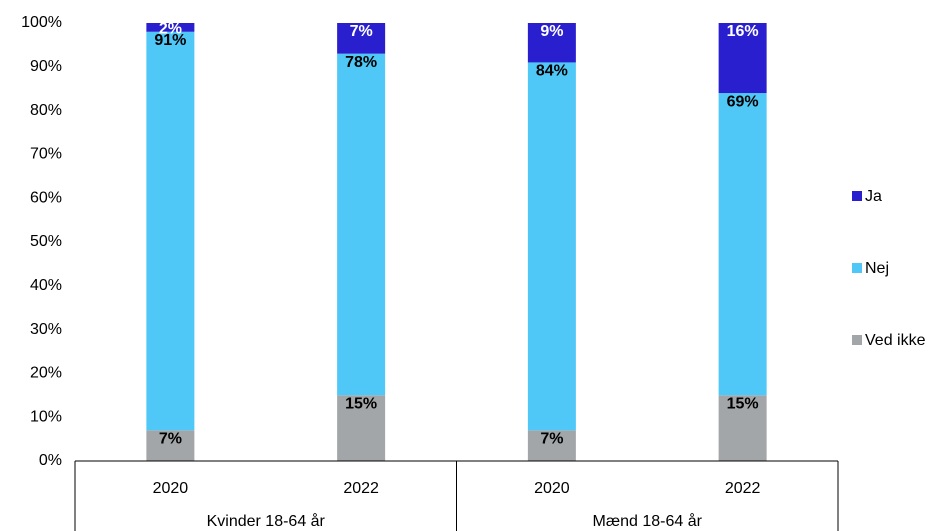 The image size is (939, 531). I want to click on value-label: 78%, so click(361, 62).